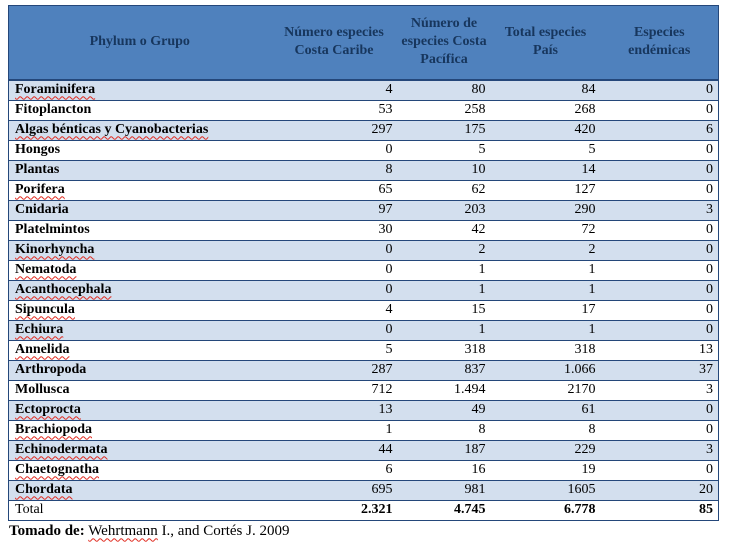 The image size is (735, 559). I want to click on count-cell-endemicas: 20, so click(659, 490).